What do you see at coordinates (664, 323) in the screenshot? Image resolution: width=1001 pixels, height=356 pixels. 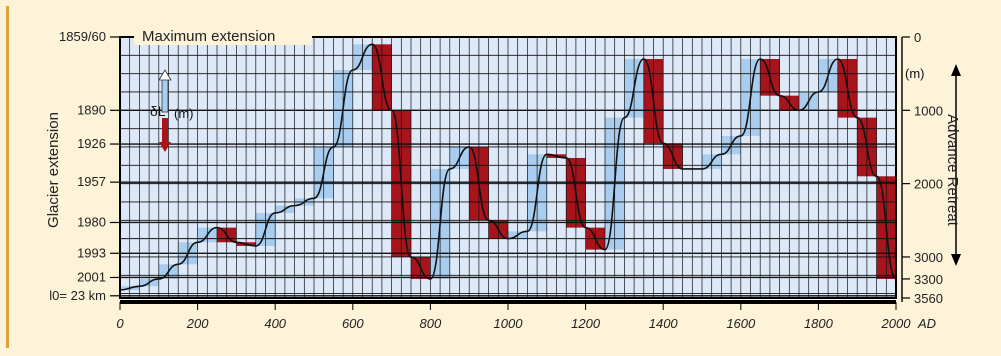 I see `x-tick-label: 1400` at bounding box center [664, 323].